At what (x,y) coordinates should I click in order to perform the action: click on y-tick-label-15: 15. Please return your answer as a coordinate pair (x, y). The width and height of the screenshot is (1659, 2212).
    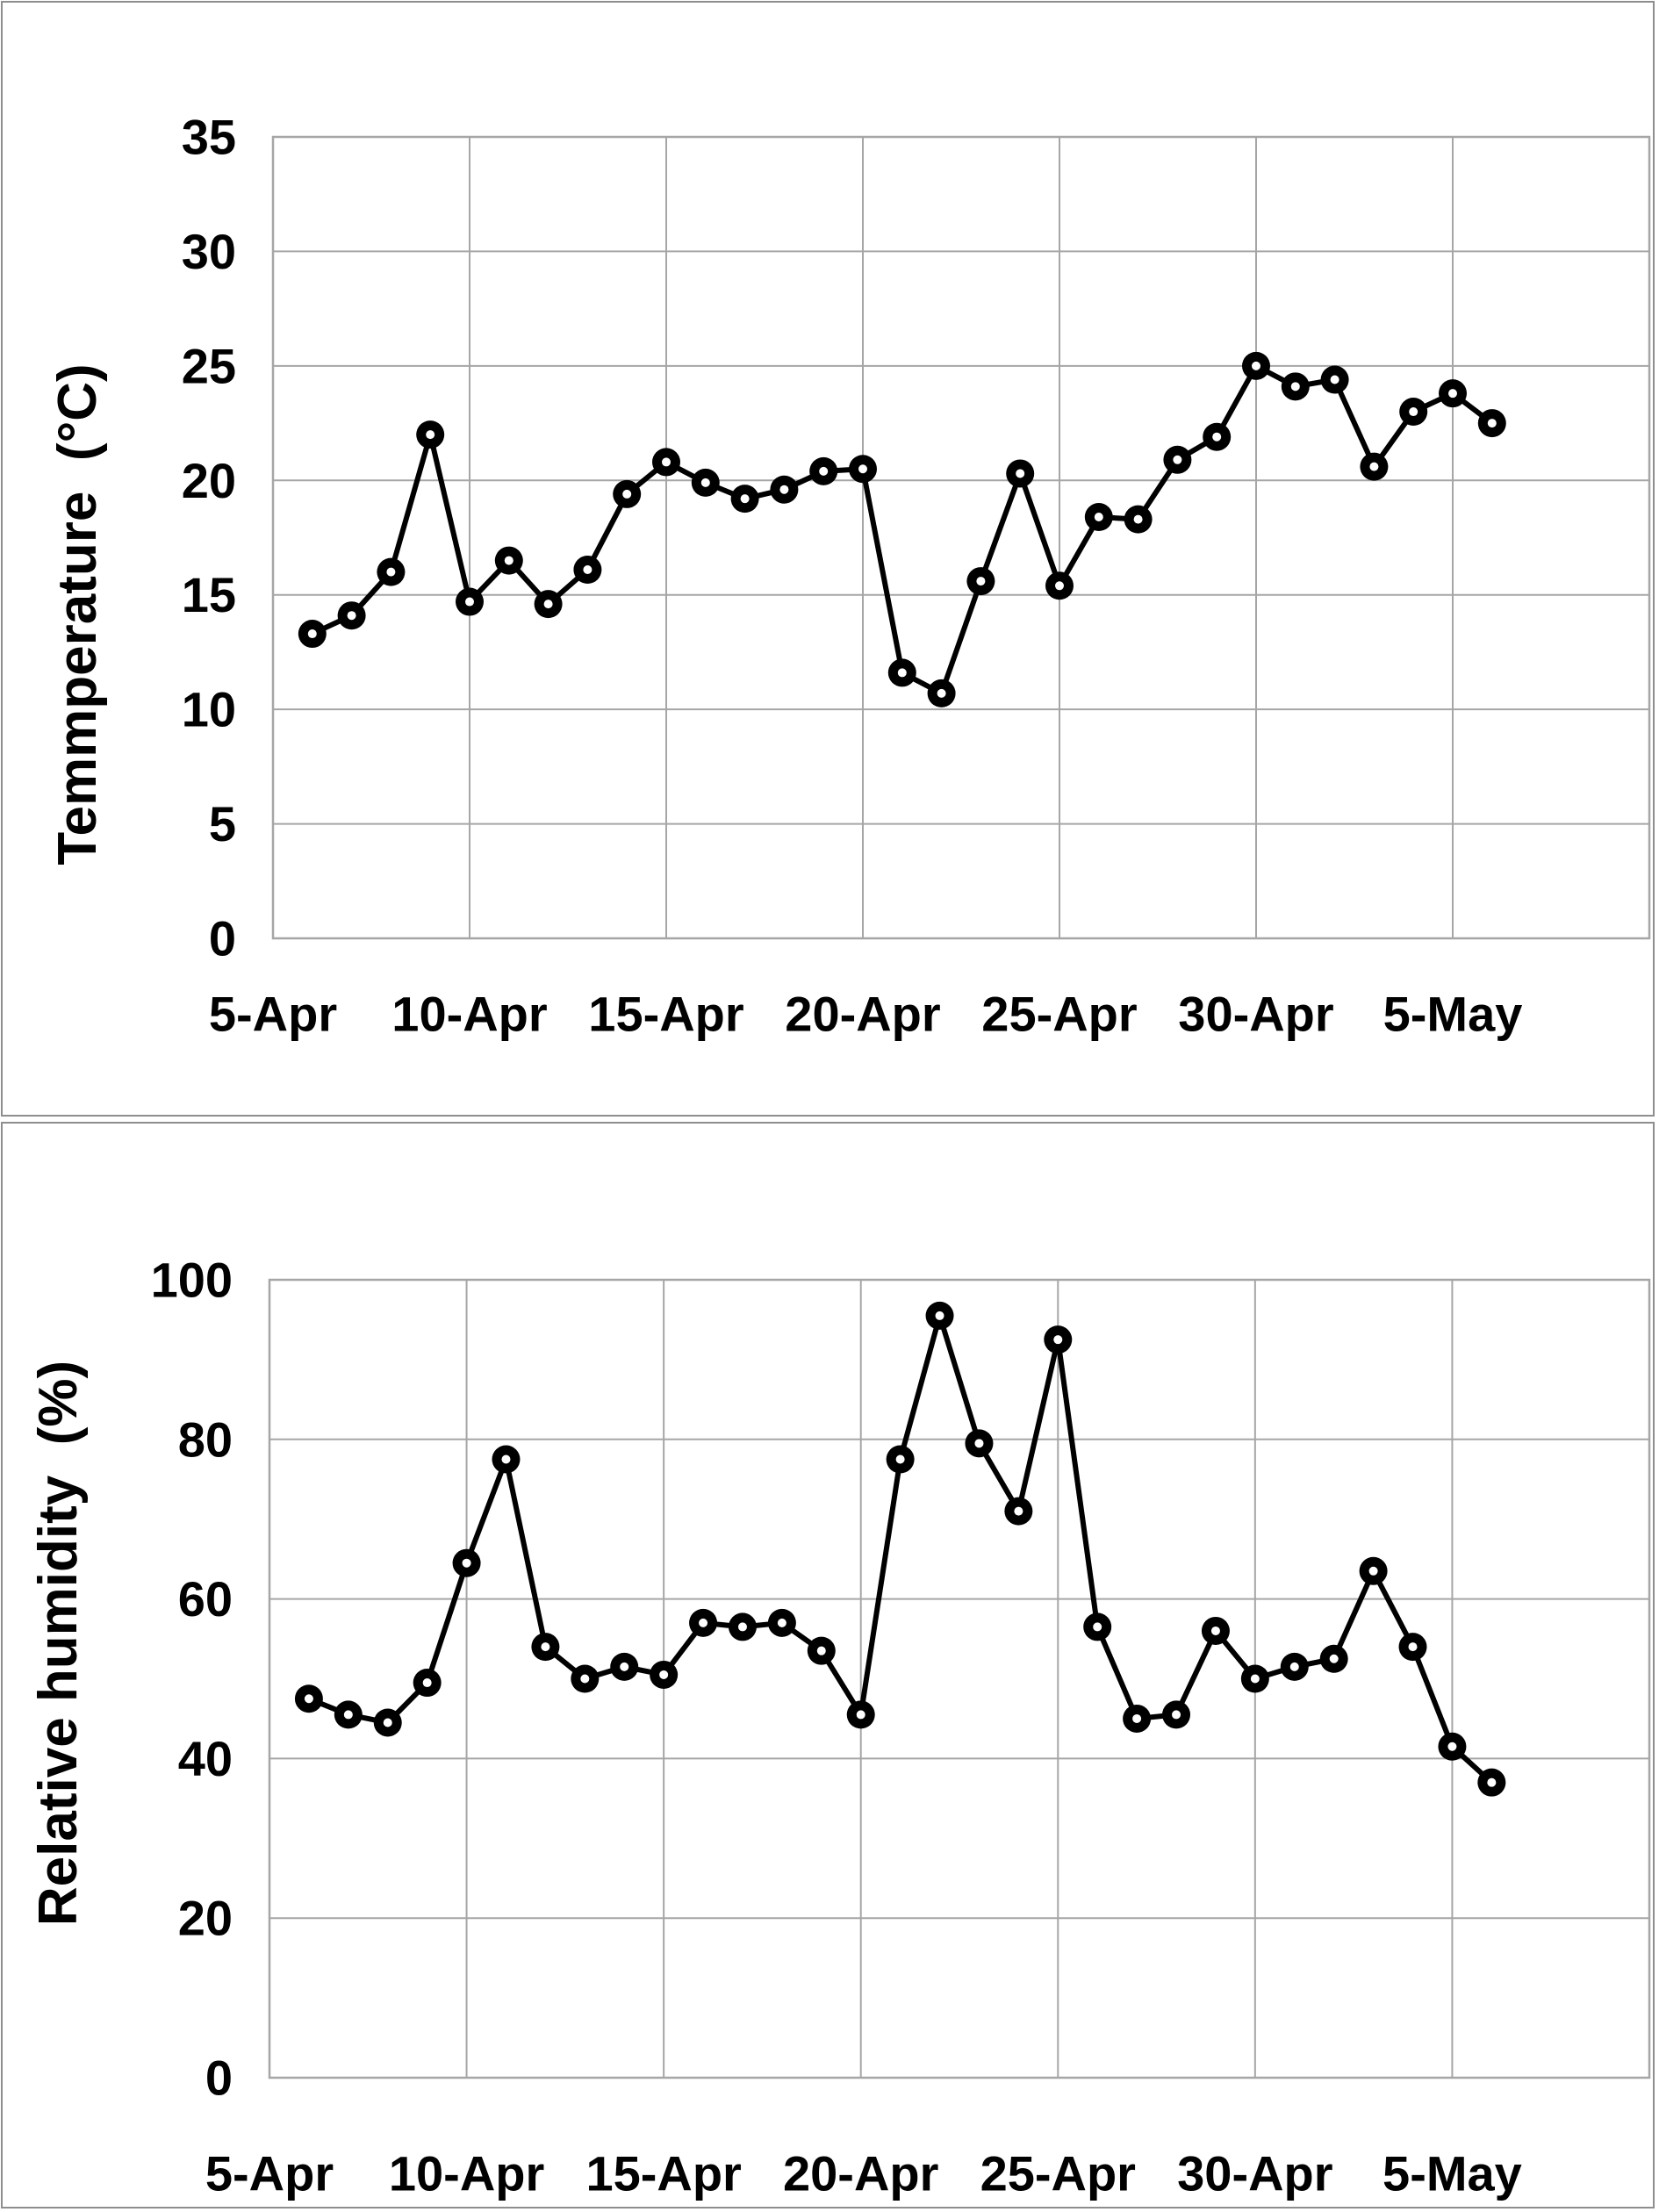
    Looking at the image, I should click on (209, 594).